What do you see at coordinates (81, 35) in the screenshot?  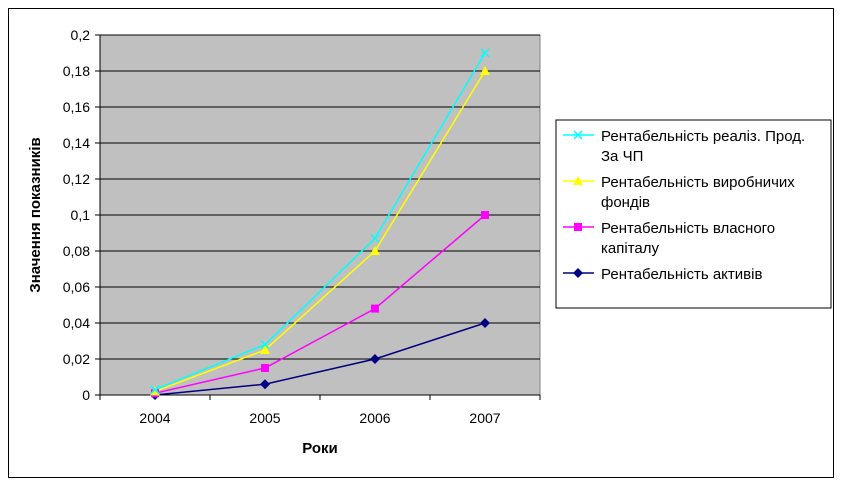 I see `y-tick-label: 0,2` at bounding box center [81, 35].